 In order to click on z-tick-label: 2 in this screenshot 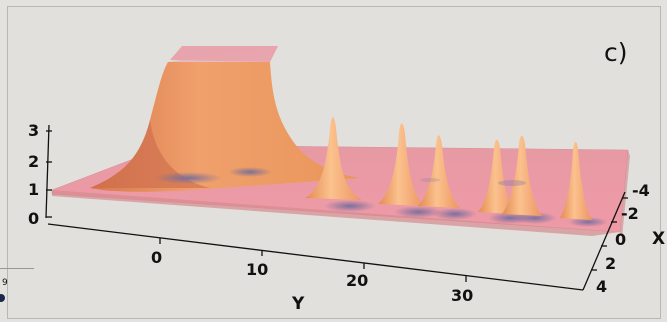, I will do `click(34, 161)`.